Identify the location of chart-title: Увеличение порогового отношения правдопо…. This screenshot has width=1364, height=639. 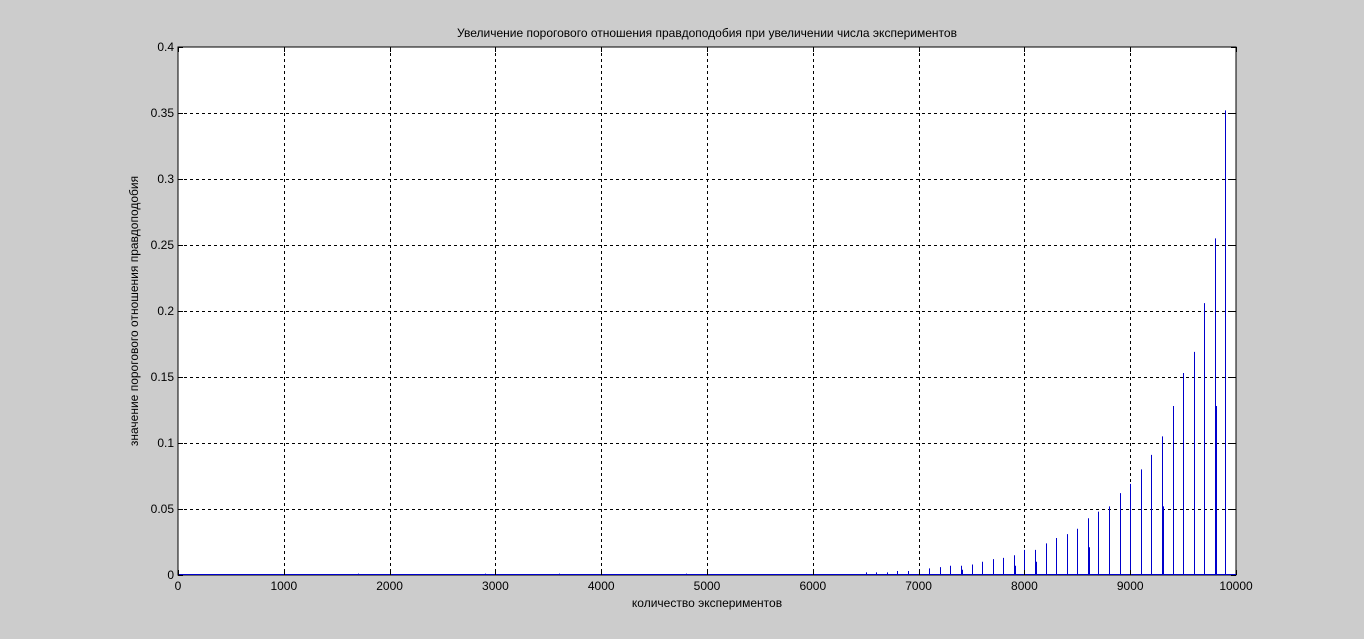
(707, 33).